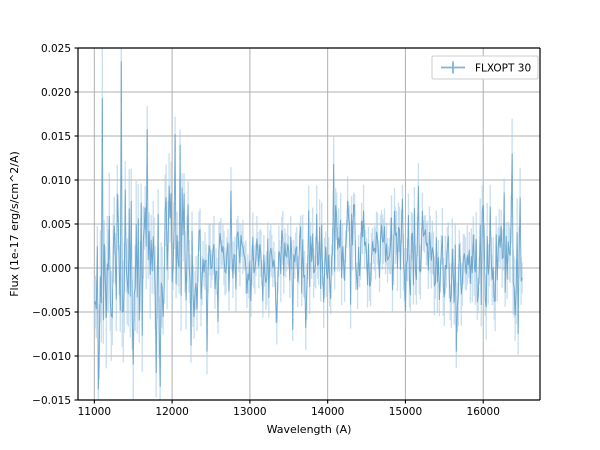 The height and width of the screenshot is (450, 600). I want to click on legend-box, so click(485, 67).